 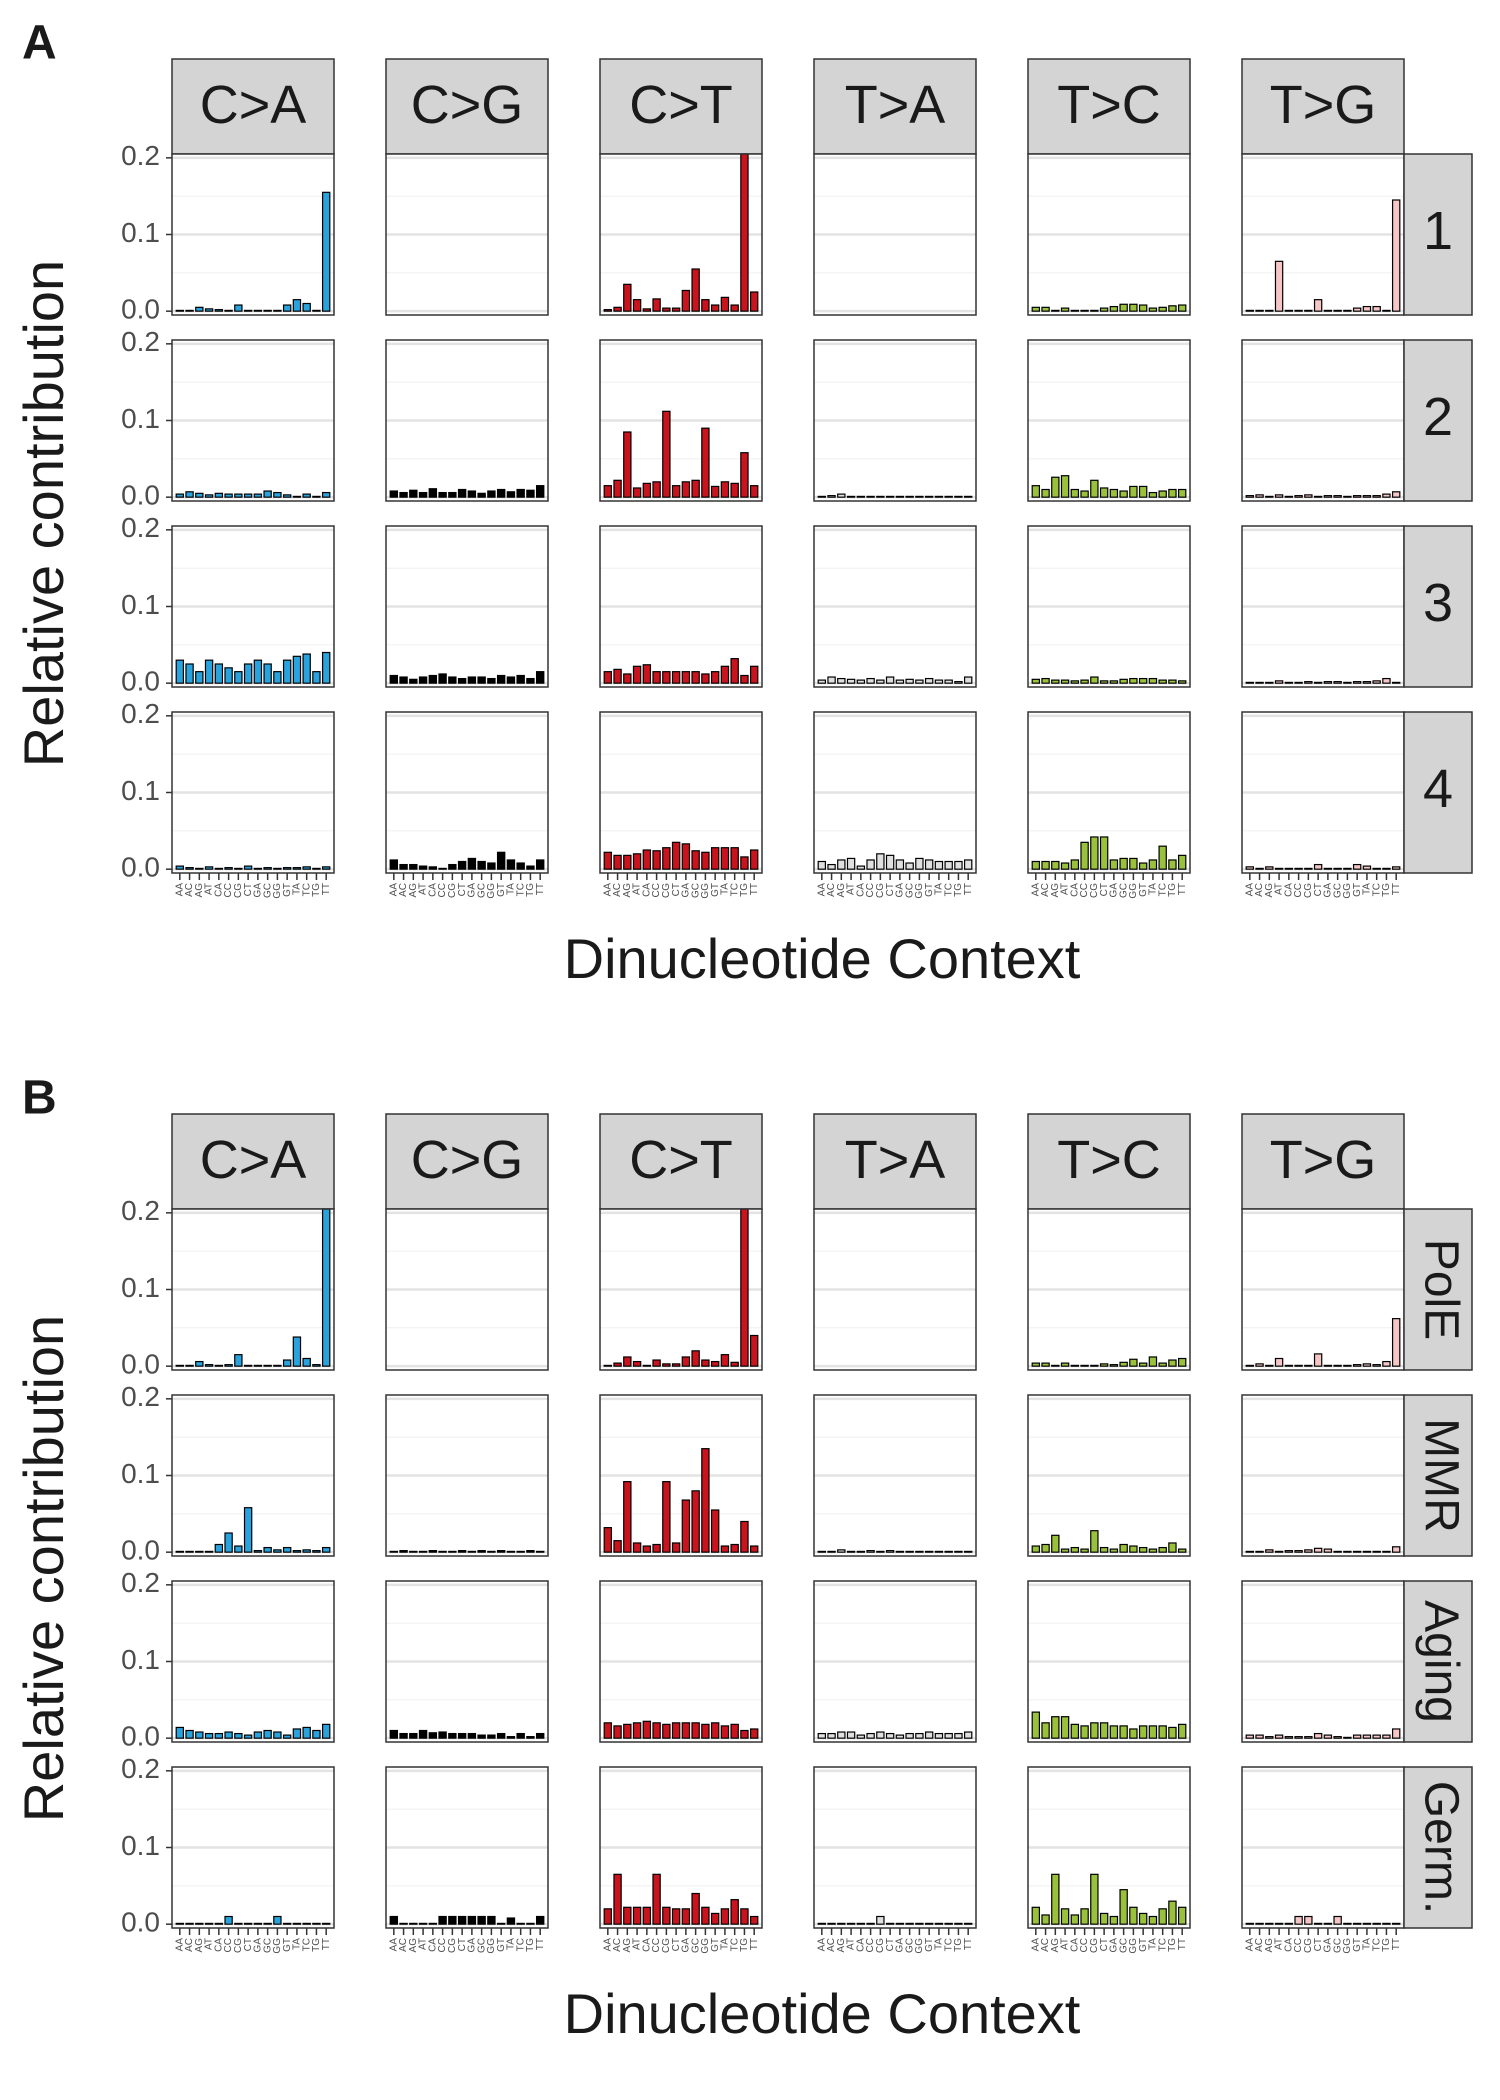 What do you see at coordinates (958, 890) in the screenshot?
I see `x-tick-label: TG` at bounding box center [958, 890].